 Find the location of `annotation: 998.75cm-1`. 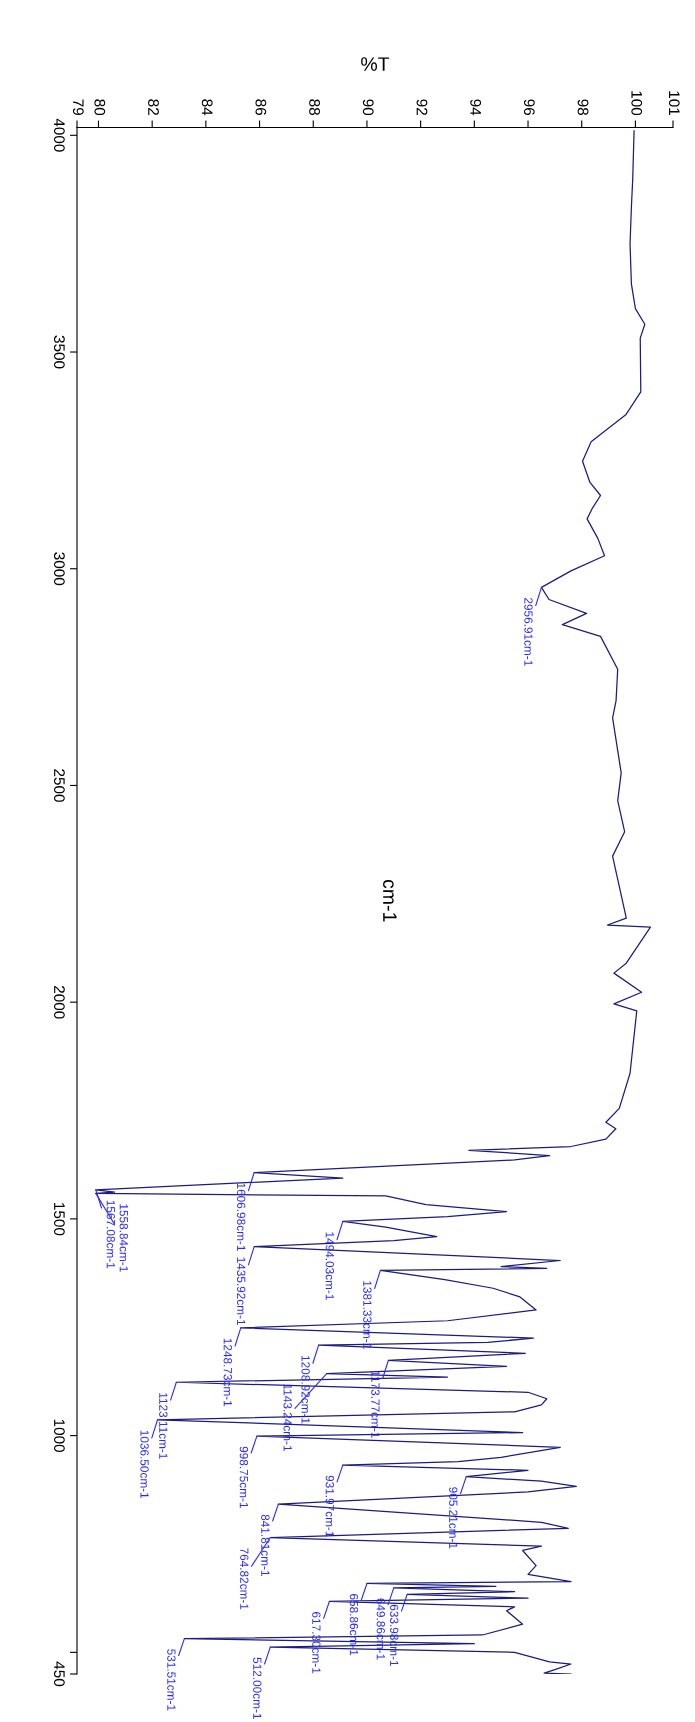

annotation: 998.75cm-1 is located at coordinates (244, 1477).